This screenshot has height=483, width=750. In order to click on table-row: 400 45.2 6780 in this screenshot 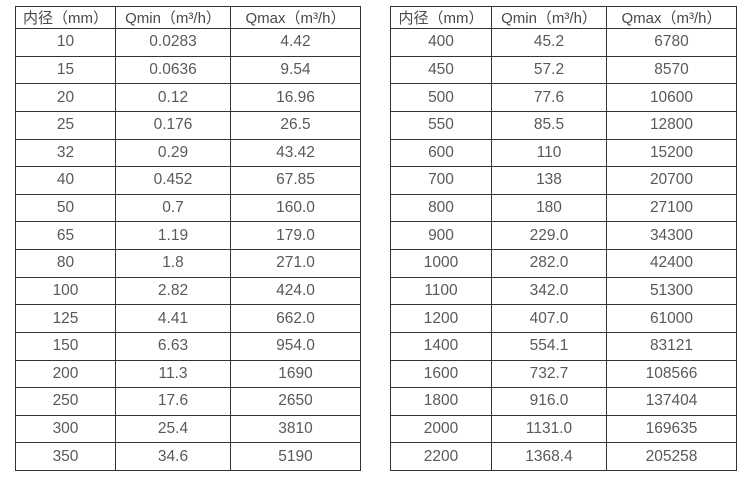, I will do `click(563, 42)`.